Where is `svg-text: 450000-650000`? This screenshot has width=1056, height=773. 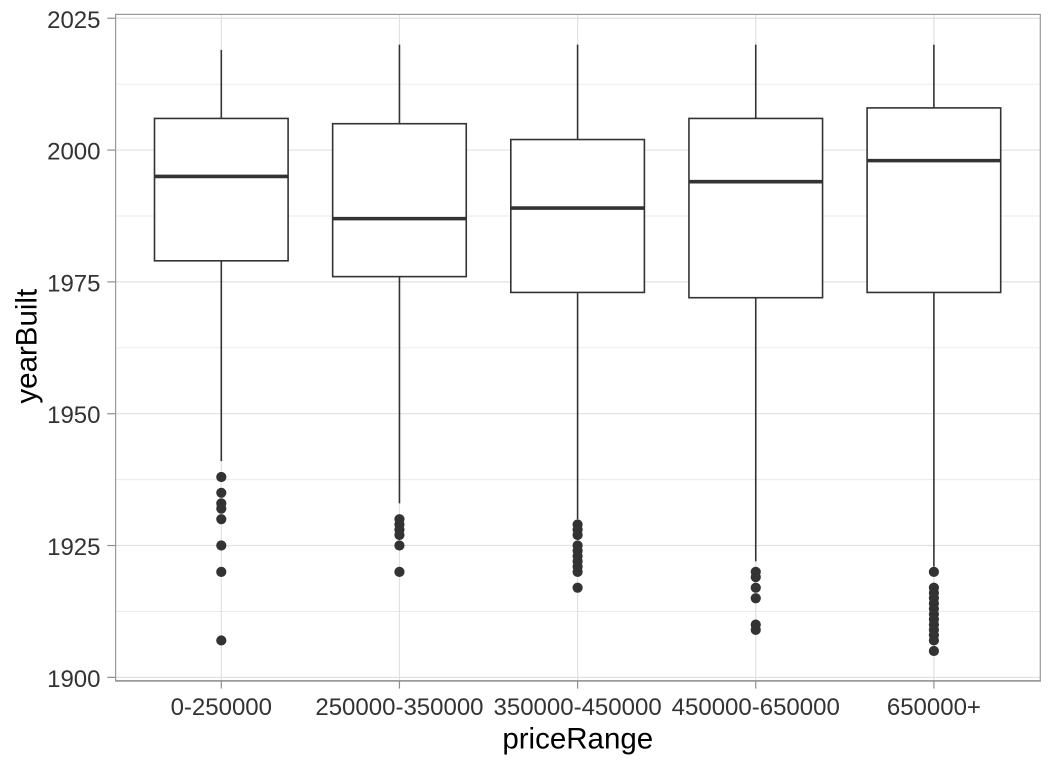
svg-text: 450000-650000 is located at coordinates (756, 707).